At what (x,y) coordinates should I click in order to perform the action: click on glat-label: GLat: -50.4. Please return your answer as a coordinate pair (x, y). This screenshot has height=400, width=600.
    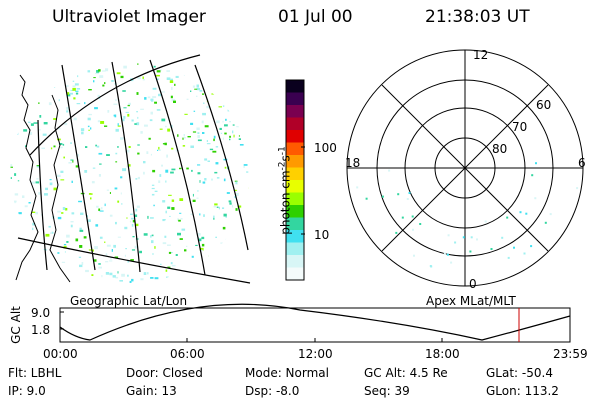
    Looking at the image, I should click on (519, 373).